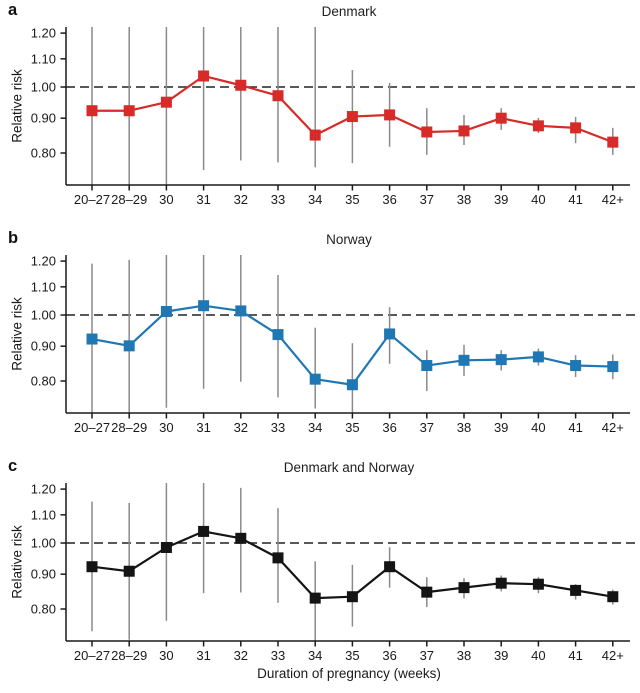  I want to click on panel-title-denmark: Denmark, so click(349, 11).